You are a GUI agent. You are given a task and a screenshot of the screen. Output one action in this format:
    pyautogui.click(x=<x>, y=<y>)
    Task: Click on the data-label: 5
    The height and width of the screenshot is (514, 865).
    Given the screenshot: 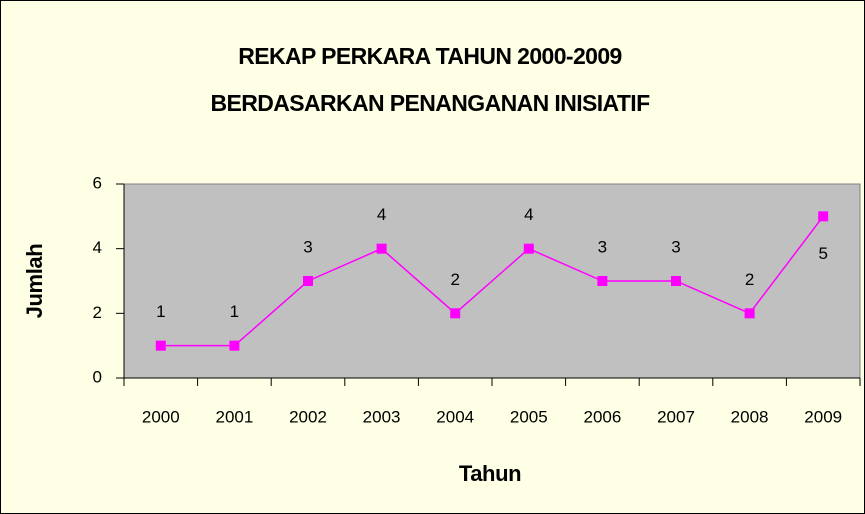 What is the action you would take?
    pyautogui.click(x=822, y=253)
    